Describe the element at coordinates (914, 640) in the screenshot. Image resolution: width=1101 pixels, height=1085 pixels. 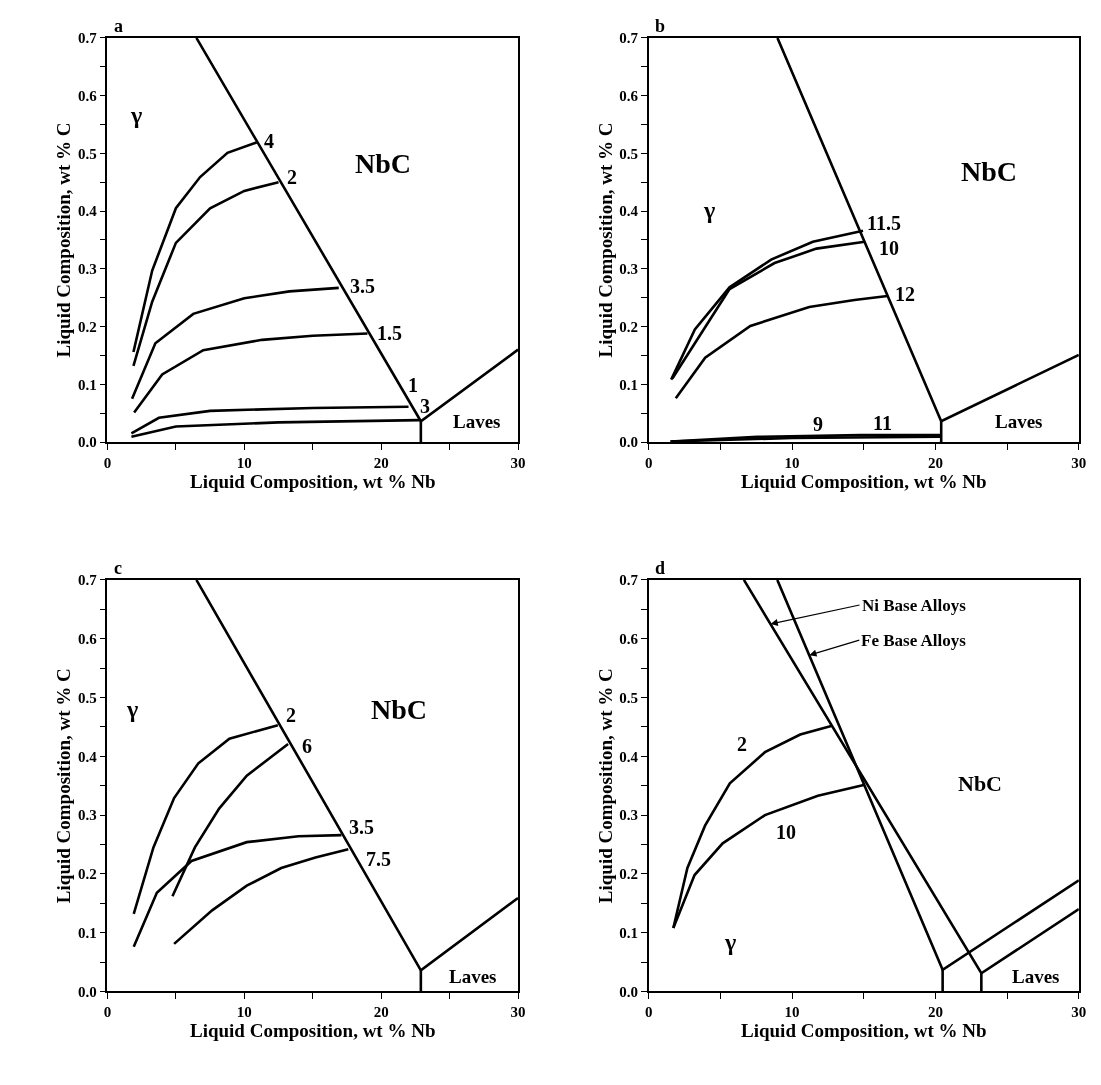
I see `annotation: Fe Base Alloys` at that location.